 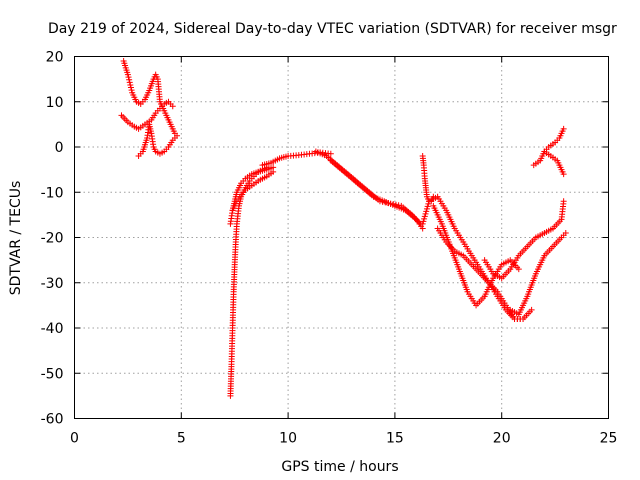 What do you see at coordinates (548, 147) in the screenshot?
I see `series-arc-late-f` at bounding box center [548, 147].